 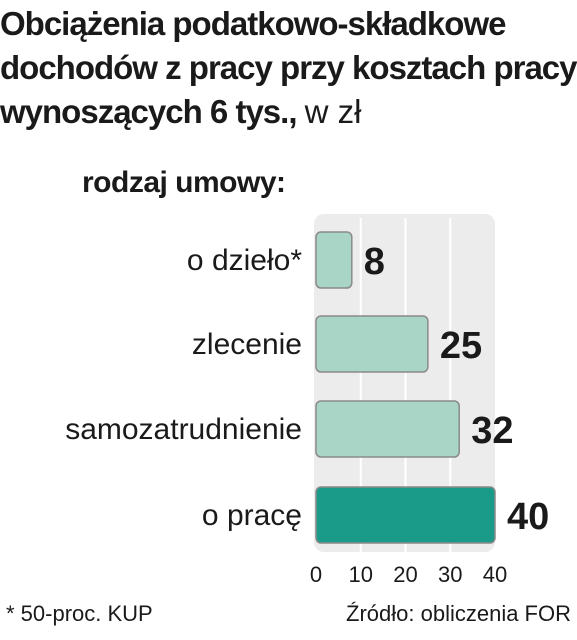 What do you see at coordinates (450, 574) in the screenshot?
I see `x-tick-label: 30` at bounding box center [450, 574].